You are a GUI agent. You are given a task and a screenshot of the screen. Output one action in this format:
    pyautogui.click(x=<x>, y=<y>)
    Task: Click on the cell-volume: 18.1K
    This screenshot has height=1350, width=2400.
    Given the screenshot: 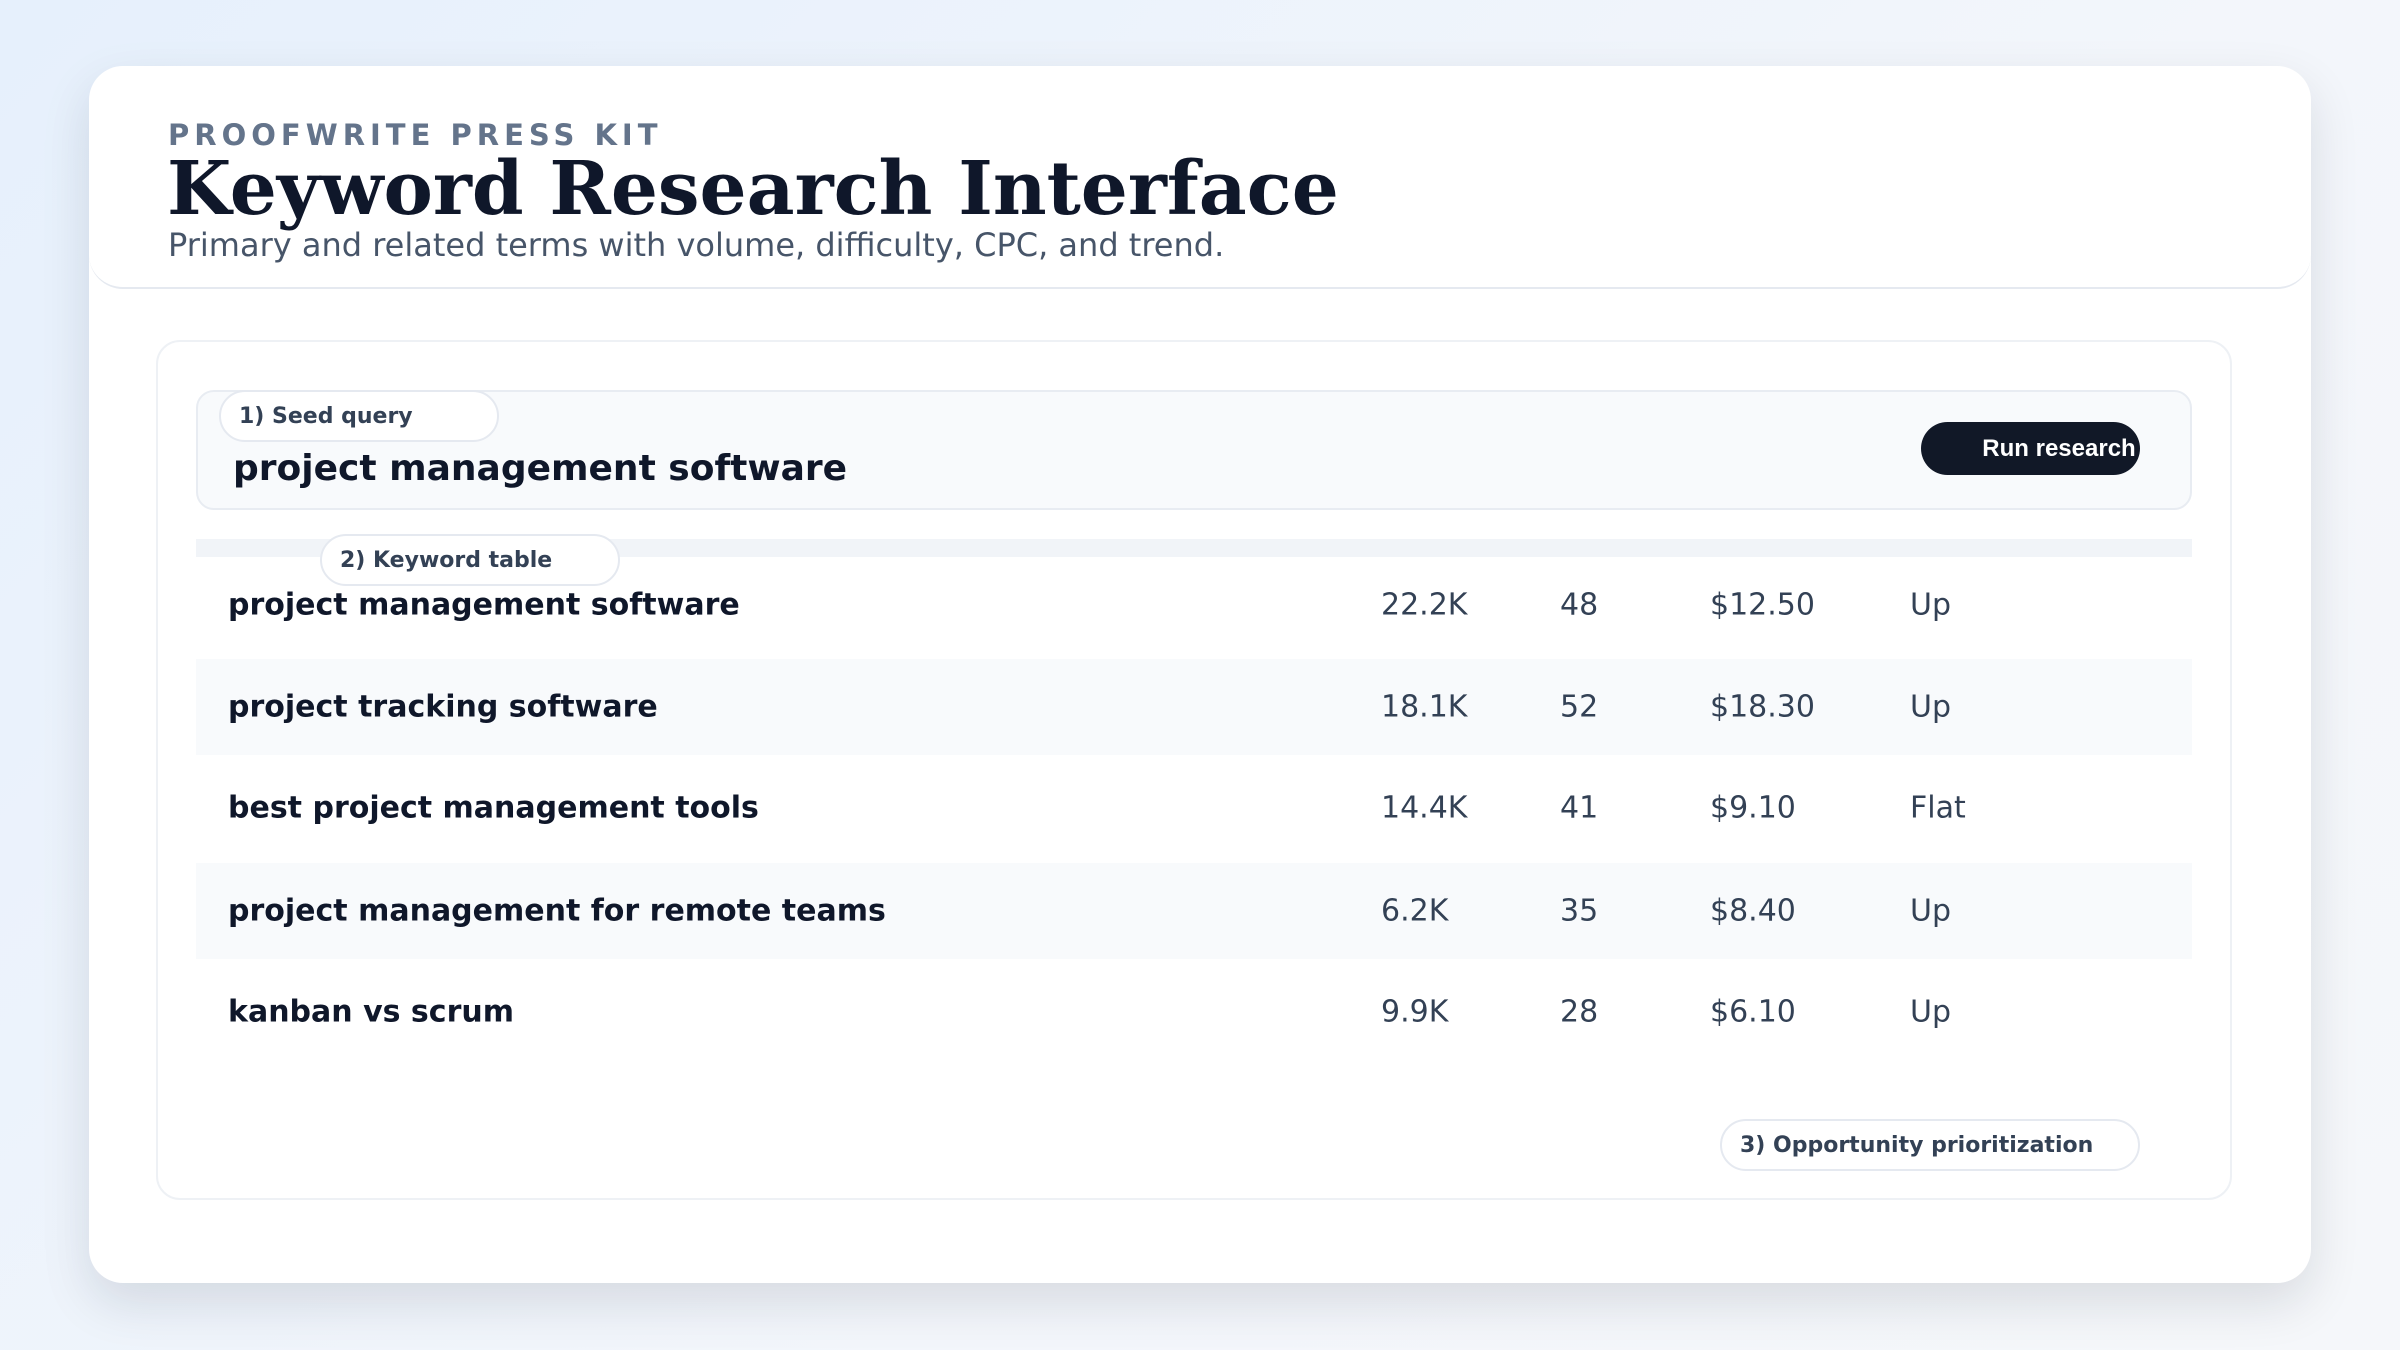 What is the action you would take?
    pyautogui.click(x=1424, y=707)
    